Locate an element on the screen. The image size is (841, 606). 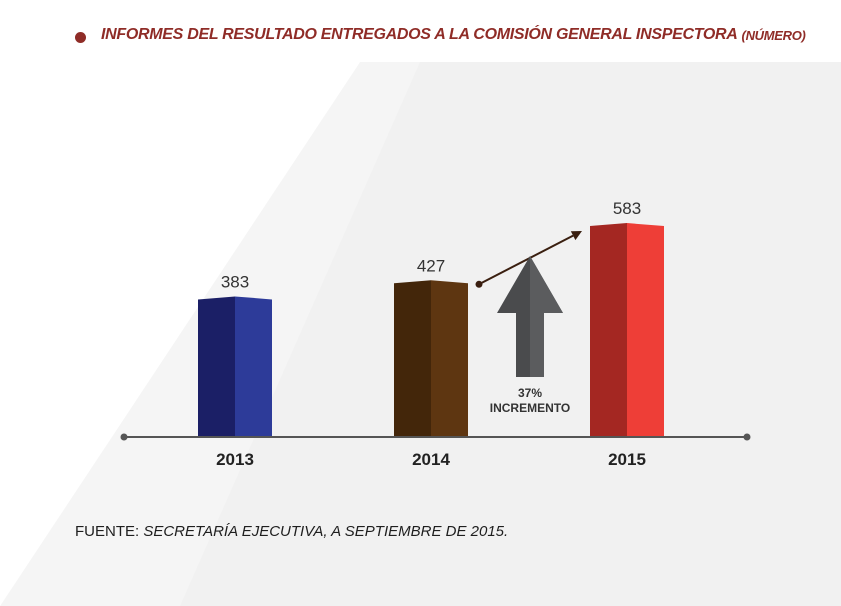
trend-arrow-line is located at coordinates (526, 260).